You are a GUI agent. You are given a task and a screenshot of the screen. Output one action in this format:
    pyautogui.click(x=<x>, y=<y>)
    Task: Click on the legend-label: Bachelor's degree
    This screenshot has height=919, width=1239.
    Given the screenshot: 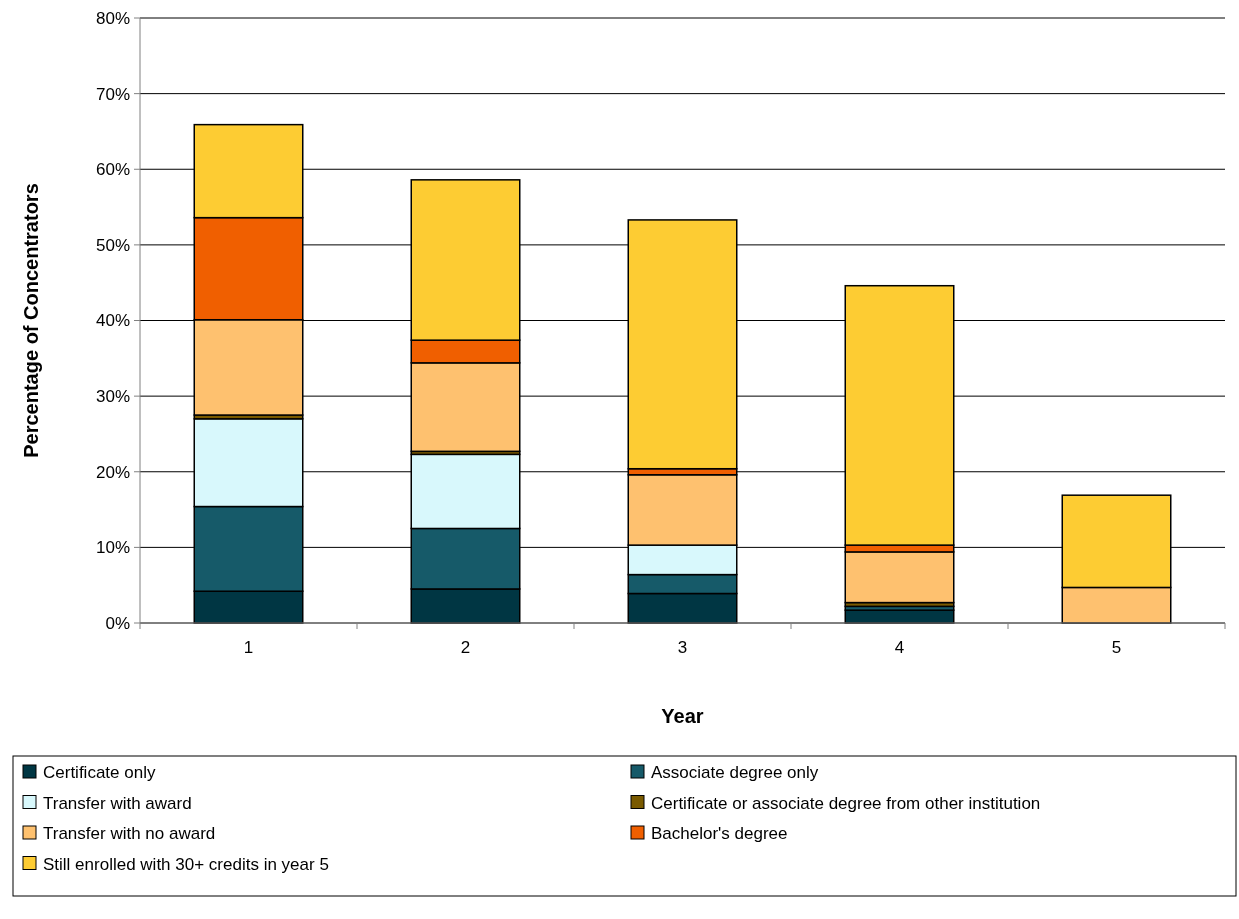 What is the action you would take?
    pyautogui.click(x=719, y=833)
    